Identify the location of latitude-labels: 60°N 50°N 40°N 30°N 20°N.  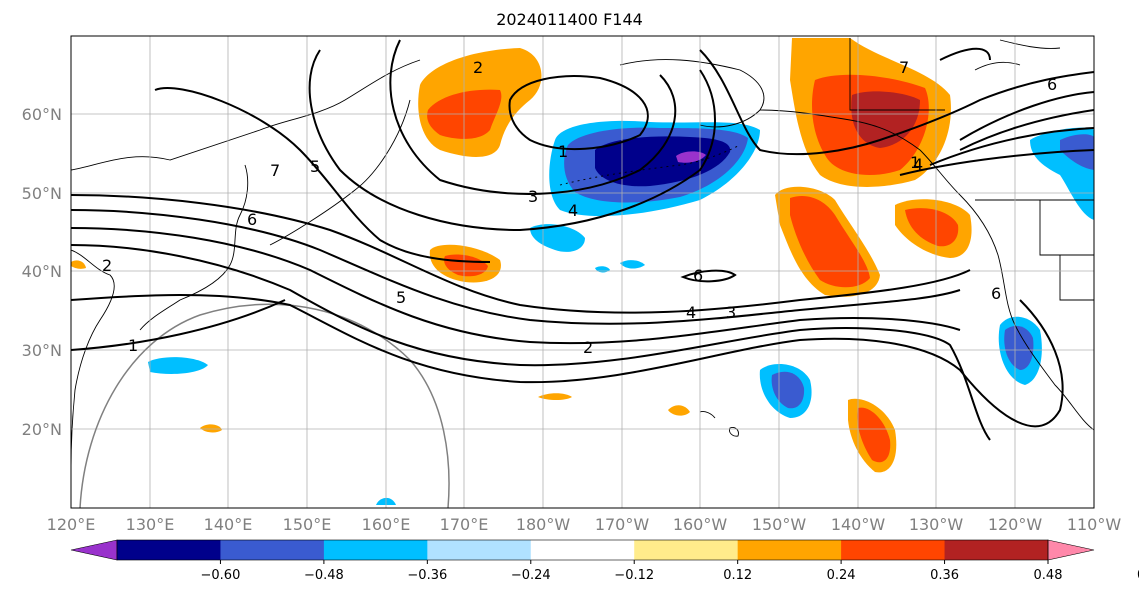
(42, 272).